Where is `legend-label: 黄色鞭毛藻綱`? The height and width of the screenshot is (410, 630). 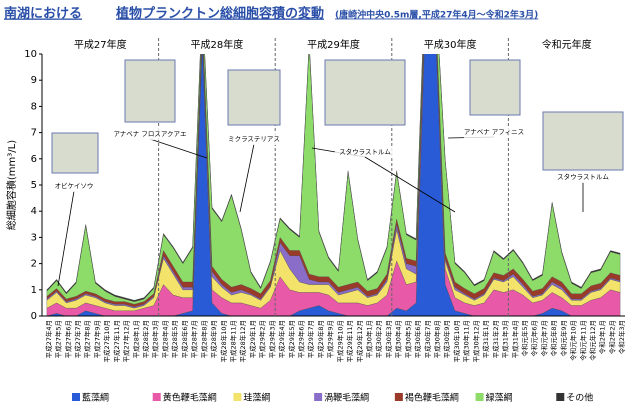
legend-label: 黄色鞭毛藻綱 is located at coordinates (190, 398).